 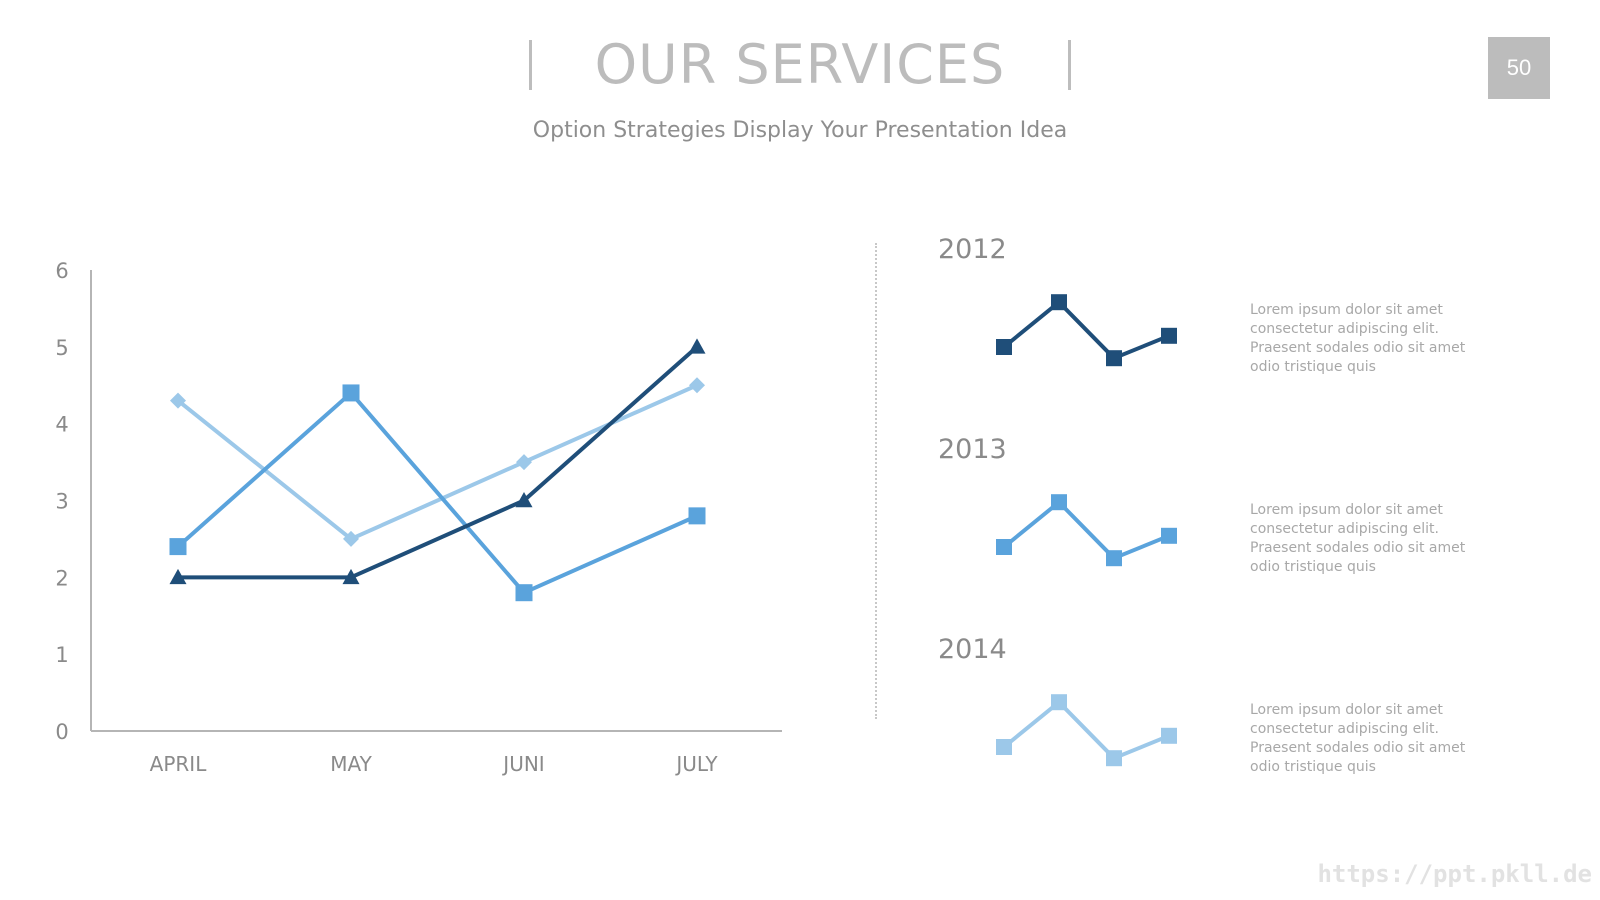 I want to click on mini-line-2013, so click(x=1086, y=530).